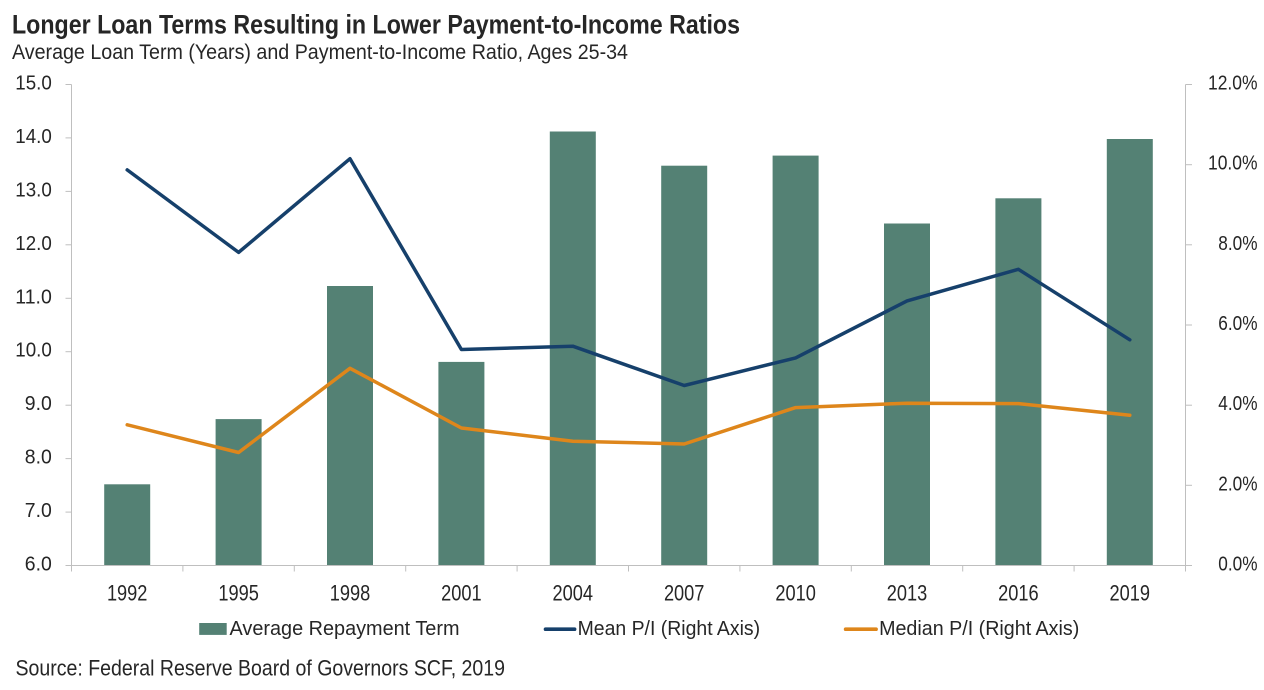 This screenshot has height=690, width=1264. I want to click on svg-text: 12.0, so click(33, 243).